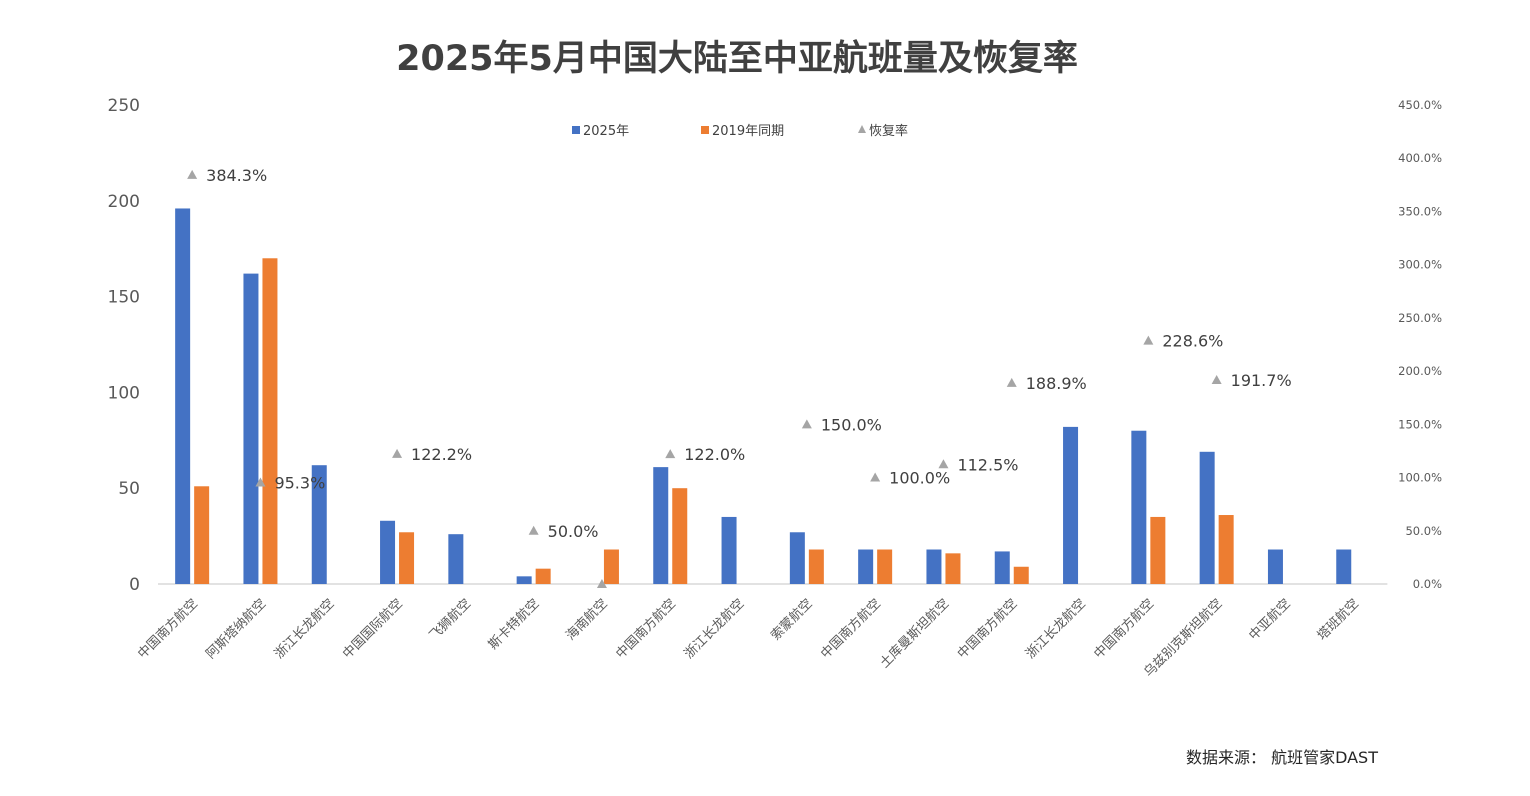 The width and height of the screenshot is (1530, 796). What do you see at coordinates (919, 478) in the screenshot?
I see `rate-data-label: 100.0%` at bounding box center [919, 478].